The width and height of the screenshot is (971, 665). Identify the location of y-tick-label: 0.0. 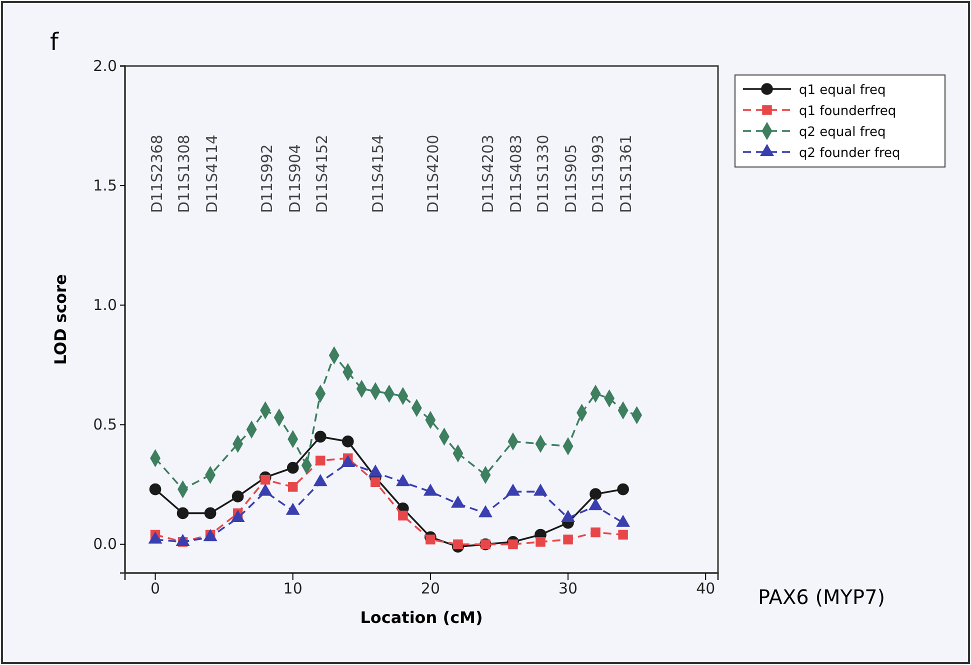
(105, 544).